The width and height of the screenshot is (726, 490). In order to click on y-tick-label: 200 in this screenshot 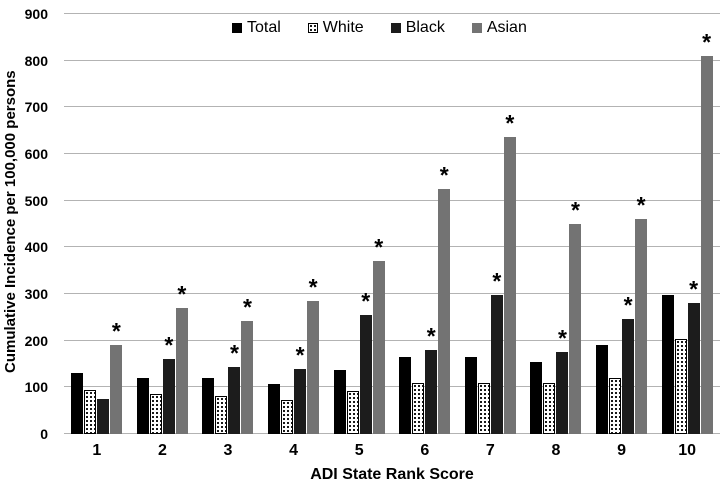, I will do `click(36, 340)`.